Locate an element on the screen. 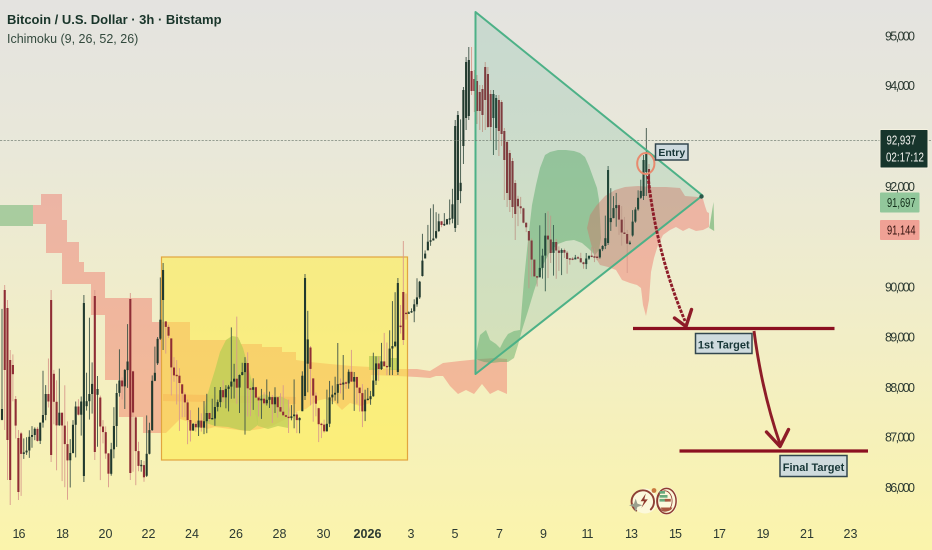  svg-text: 2026 is located at coordinates (368, 534).